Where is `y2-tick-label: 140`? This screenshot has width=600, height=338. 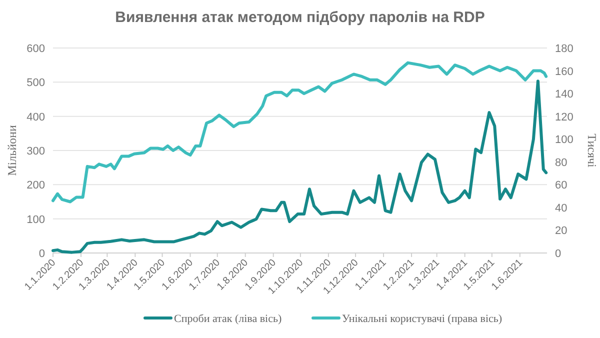 y2-tick-label: 140 is located at coordinates (564, 94).